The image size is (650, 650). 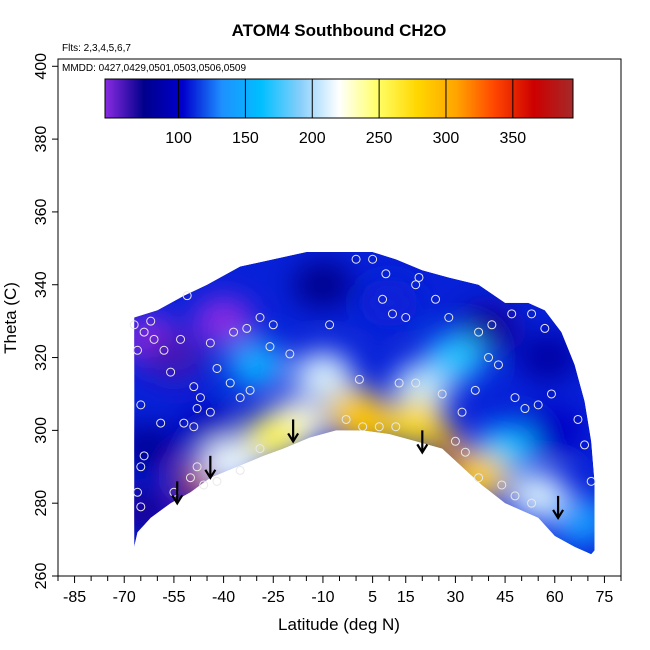 I want to click on y-tick-label: 380, so click(x=41, y=139).